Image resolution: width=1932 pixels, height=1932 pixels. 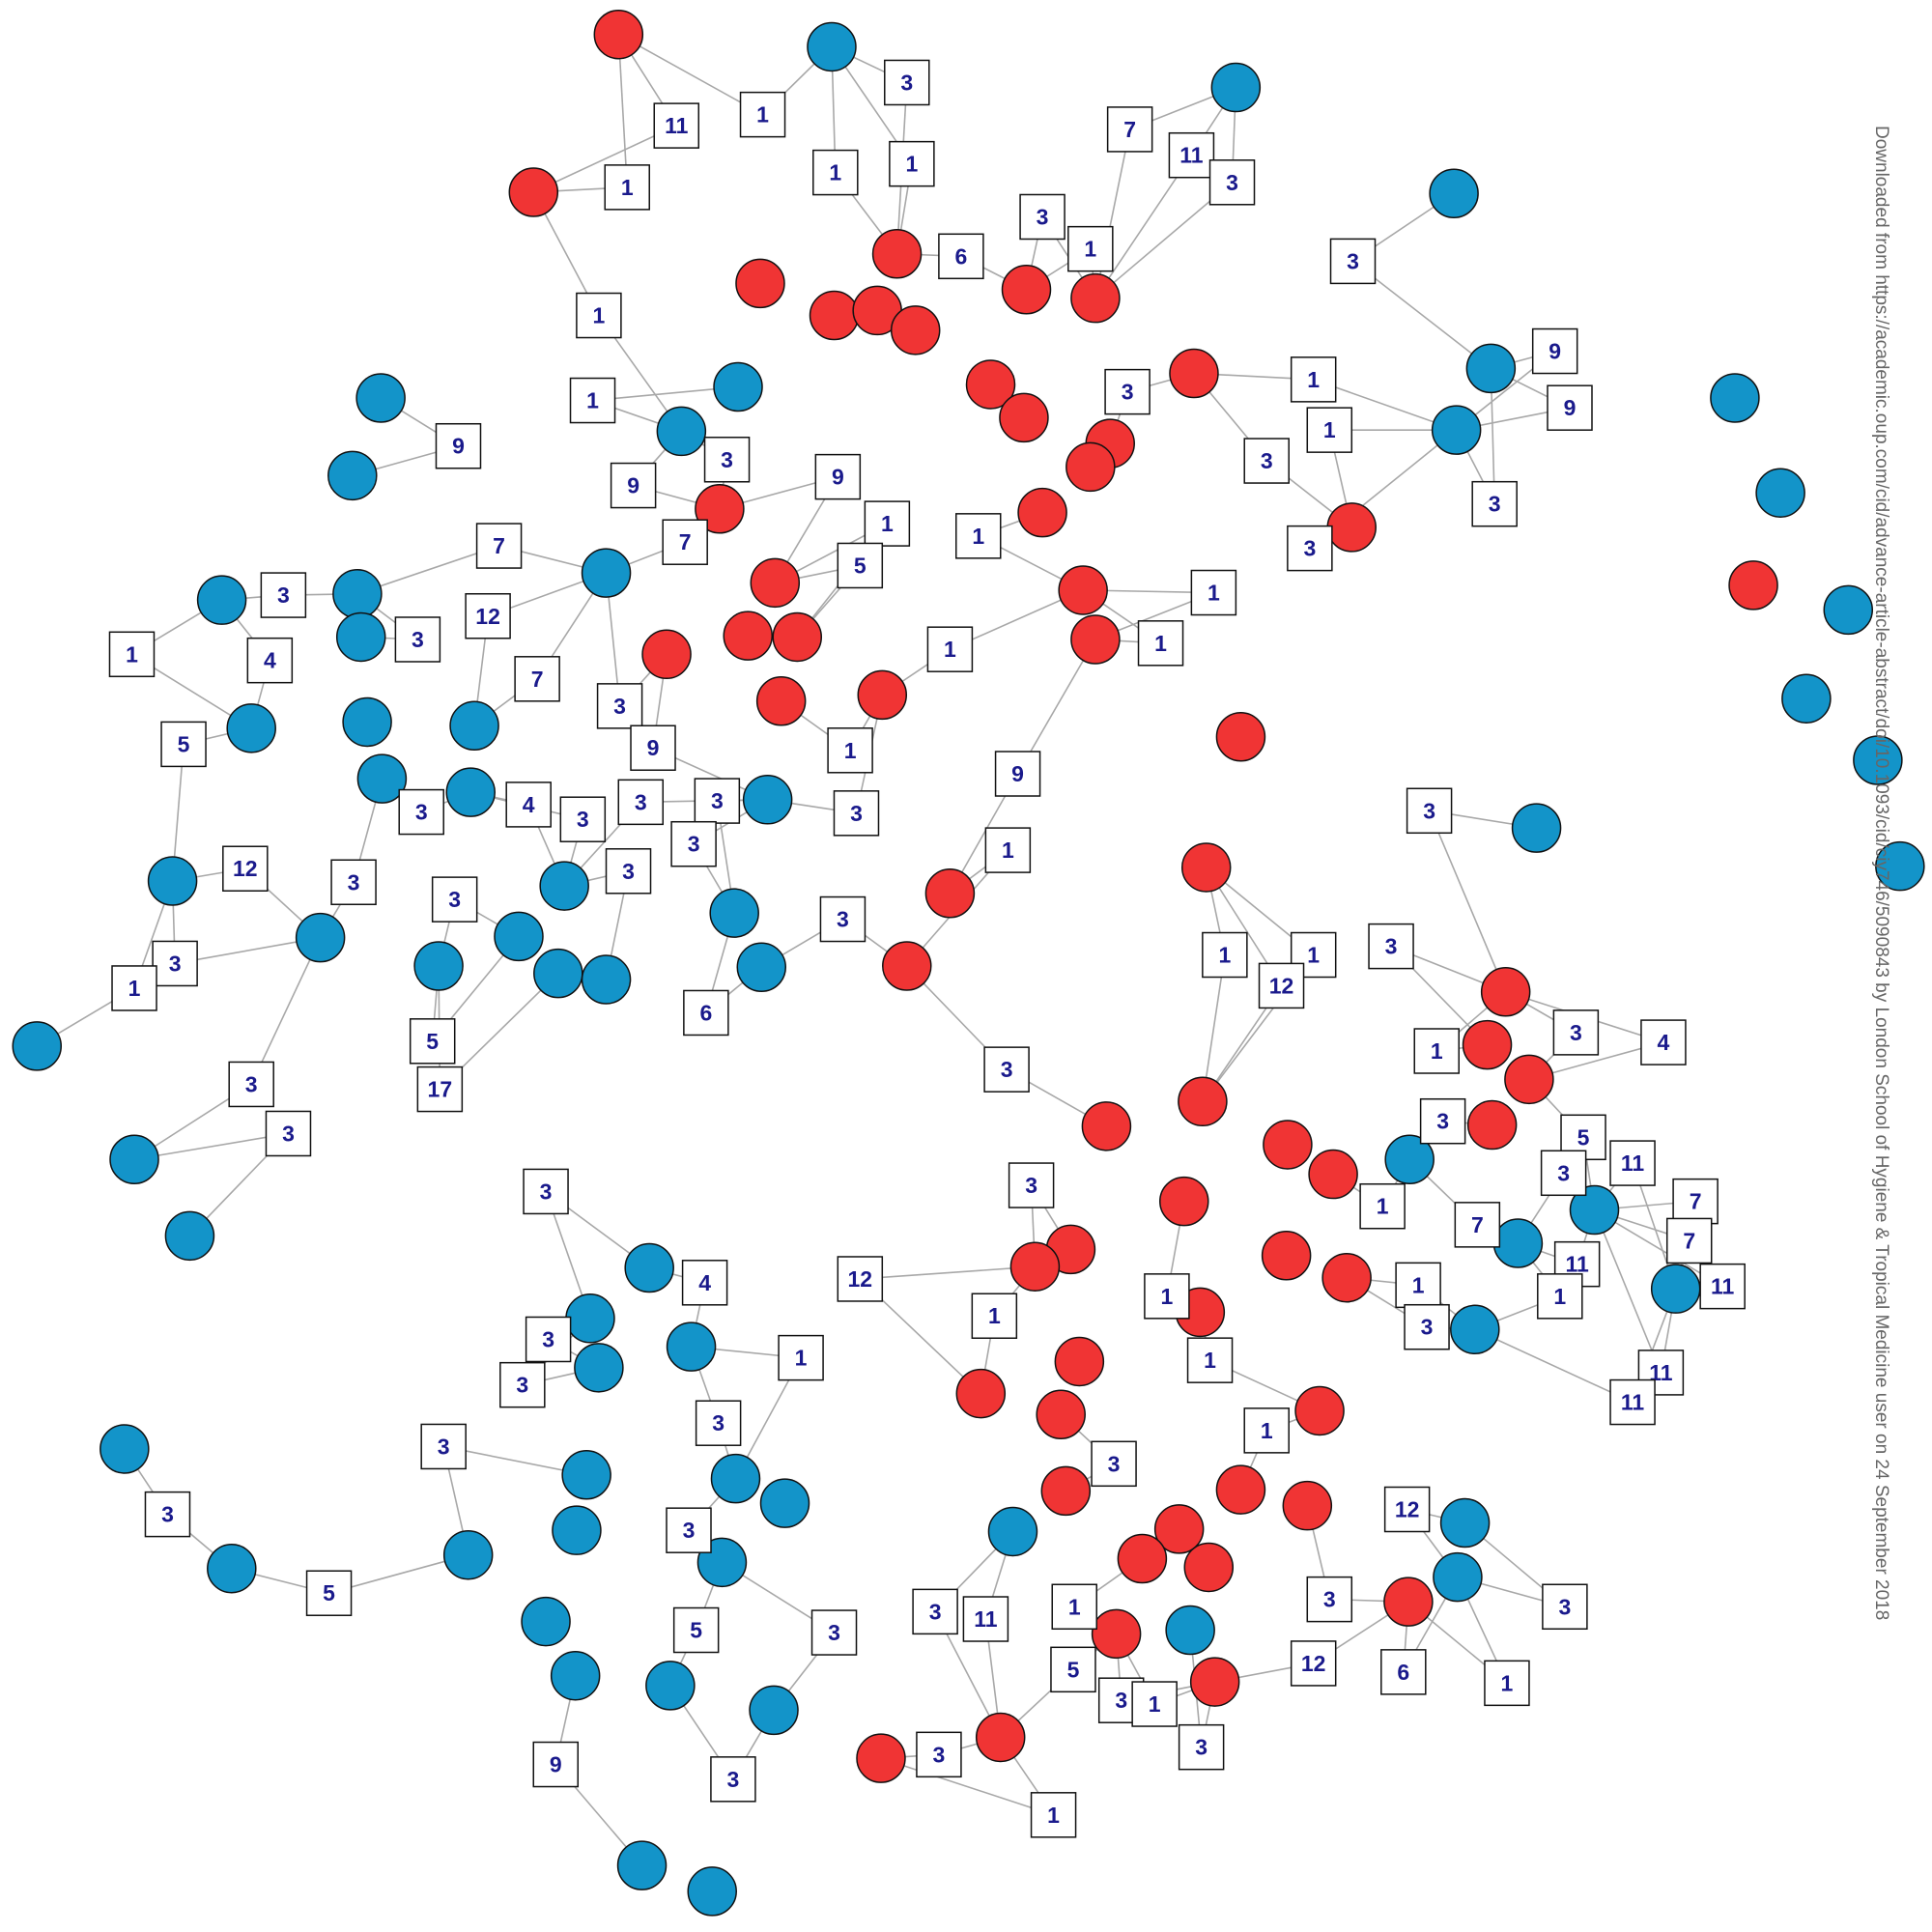 I want to click on label: 12, so click(x=860, y=1279).